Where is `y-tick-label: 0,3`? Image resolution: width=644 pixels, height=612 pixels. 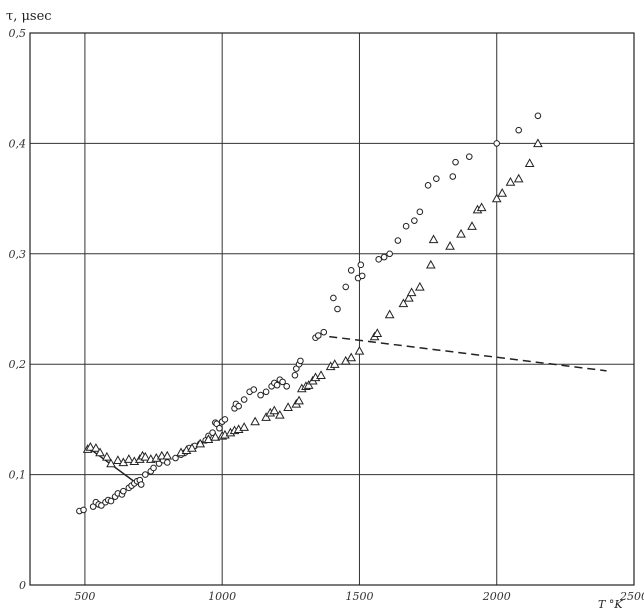 y-tick-label: 0,3 is located at coordinates (18, 254).